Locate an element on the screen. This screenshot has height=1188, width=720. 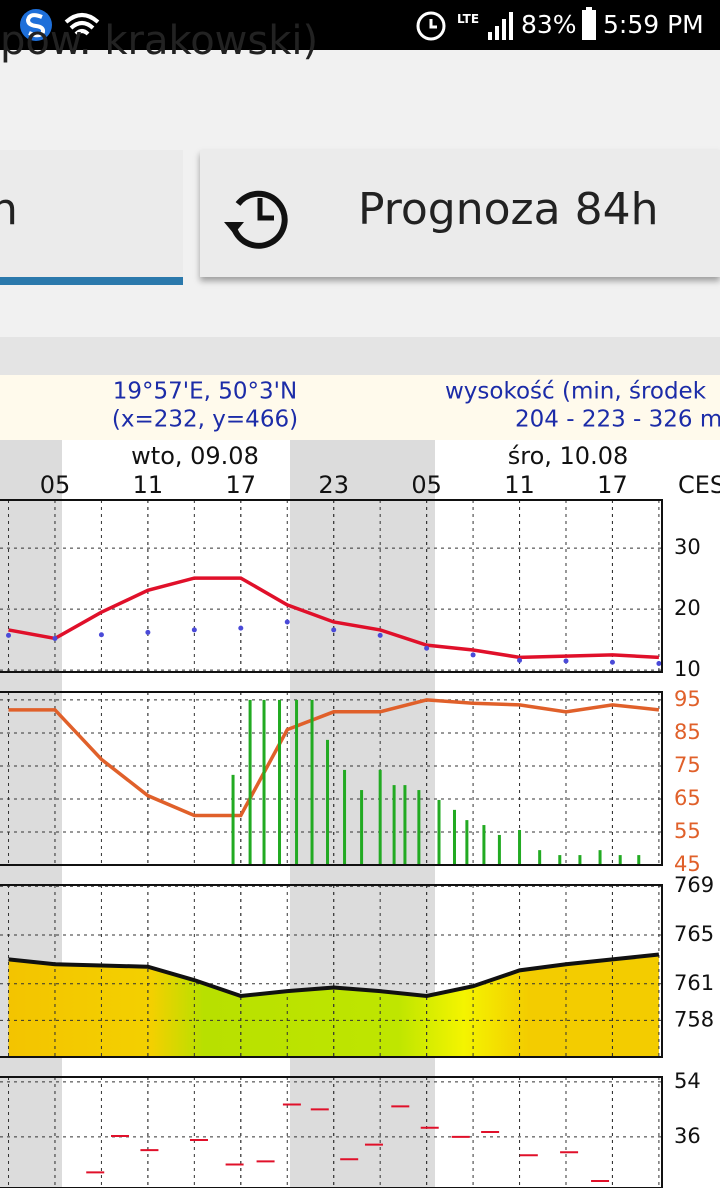
network-type: LTE is located at coordinates (468, 19).